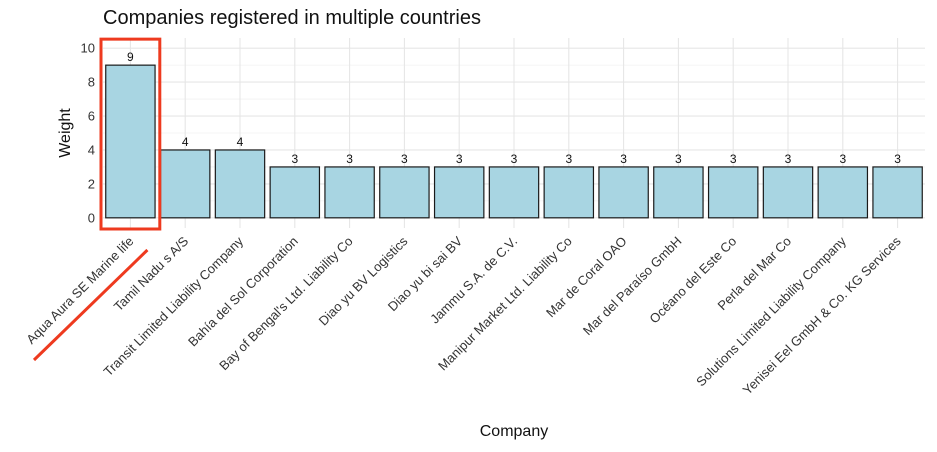 The image size is (937, 452). Describe the element at coordinates (514, 431) in the screenshot. I see `x-axis-title: Company` at that location.